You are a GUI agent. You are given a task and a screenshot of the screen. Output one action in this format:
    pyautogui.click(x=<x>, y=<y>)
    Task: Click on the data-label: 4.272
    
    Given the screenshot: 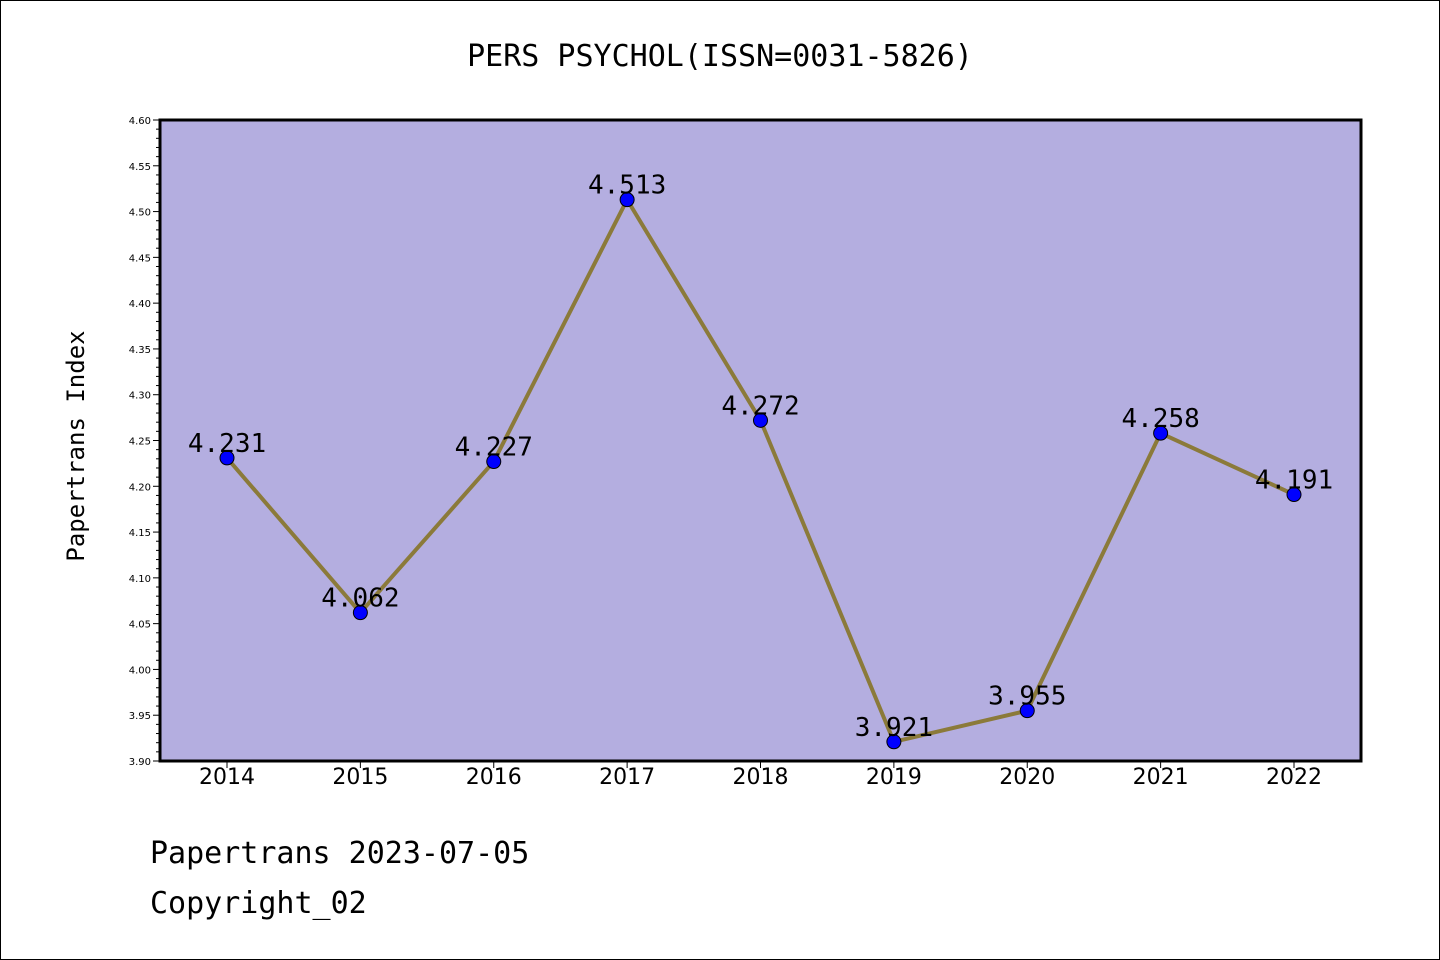 What is the action you would take?
    pyautogui.click(x=760, y=406)
    